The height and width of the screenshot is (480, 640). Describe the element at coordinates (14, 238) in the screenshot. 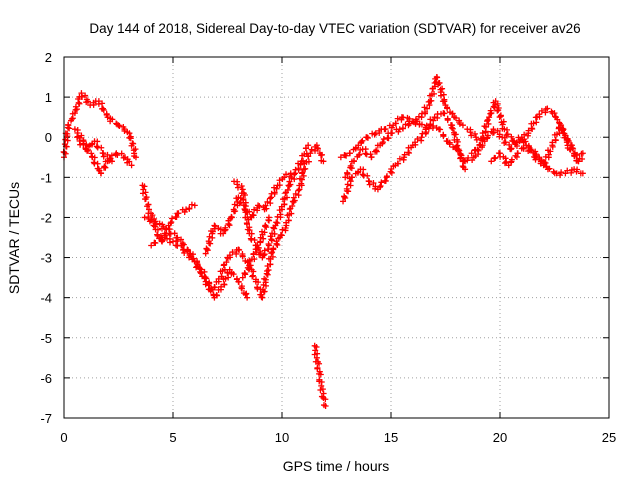

I see `y-axis-label: SDTVAR / TECUs` at that location.